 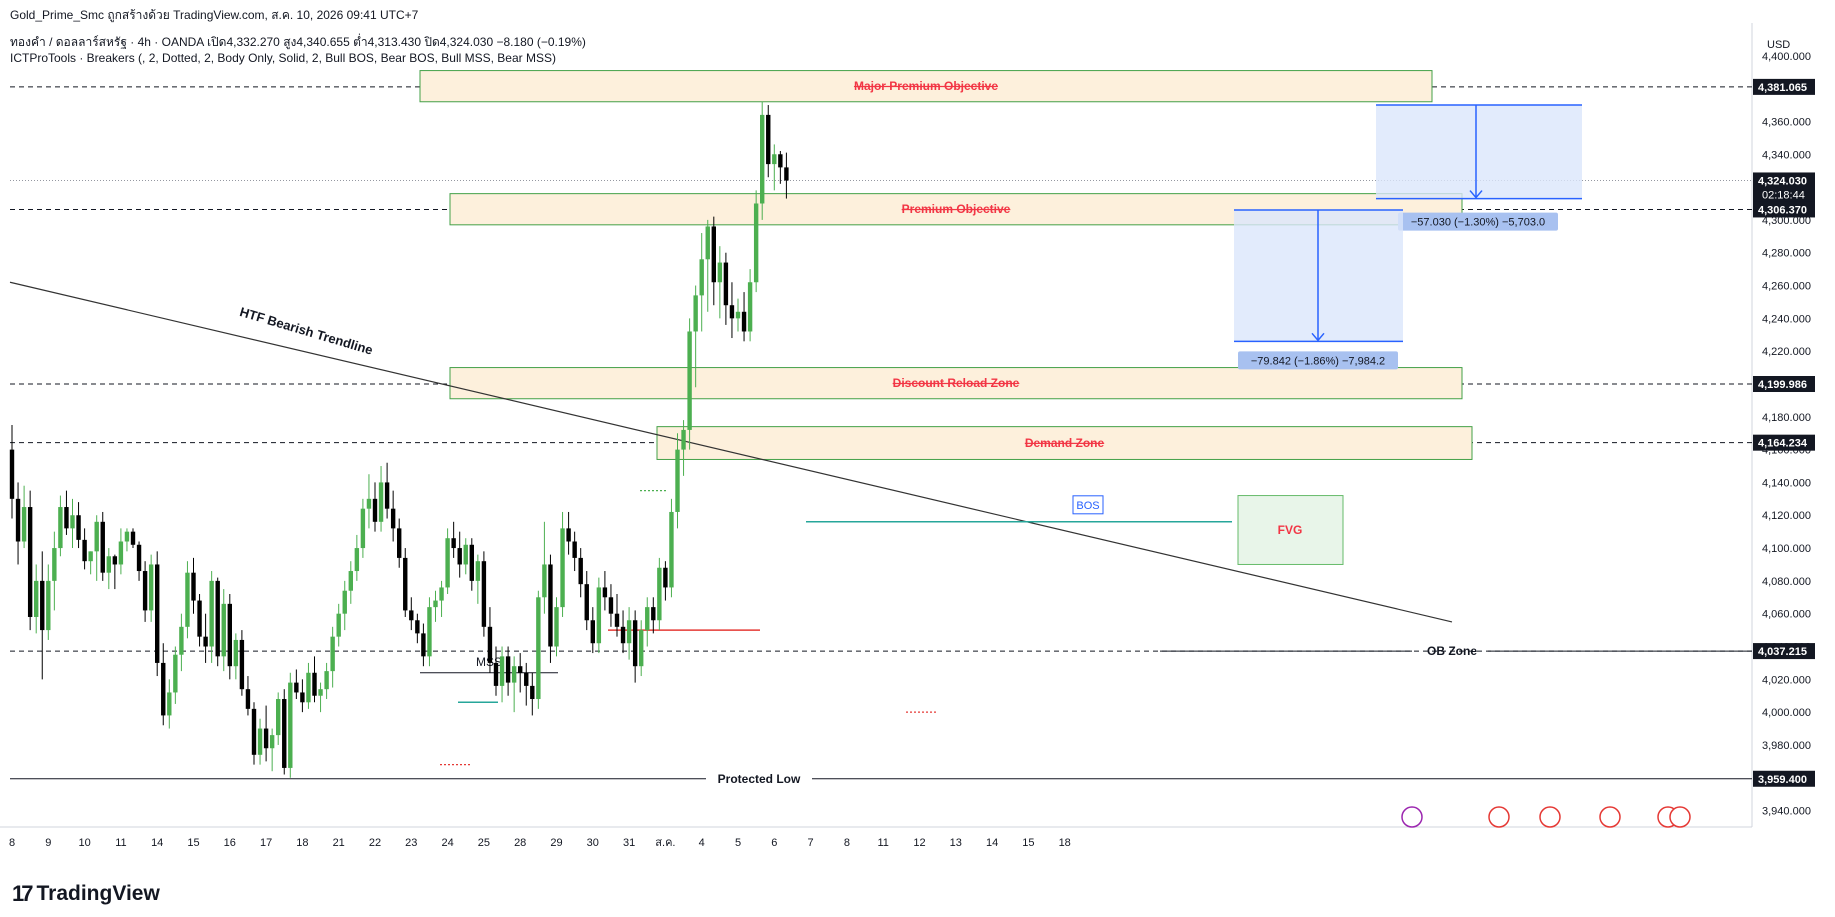 I want to click on time-tick-label: 8, so click(x=847, y=843).